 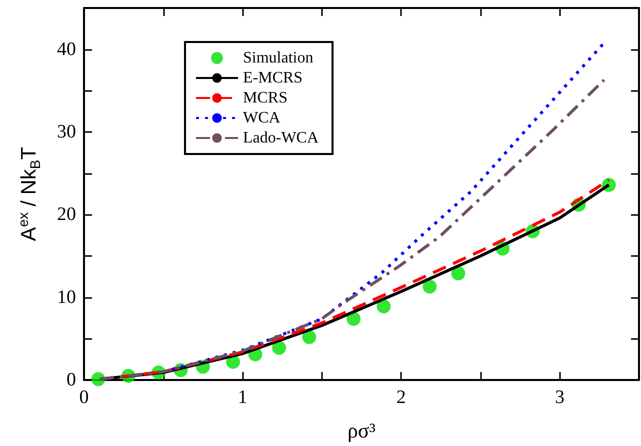 What do you see at coordinates (265, 98) in the screenshot?
I see `legend-label: MCRS` at bounding box center [265, 98].